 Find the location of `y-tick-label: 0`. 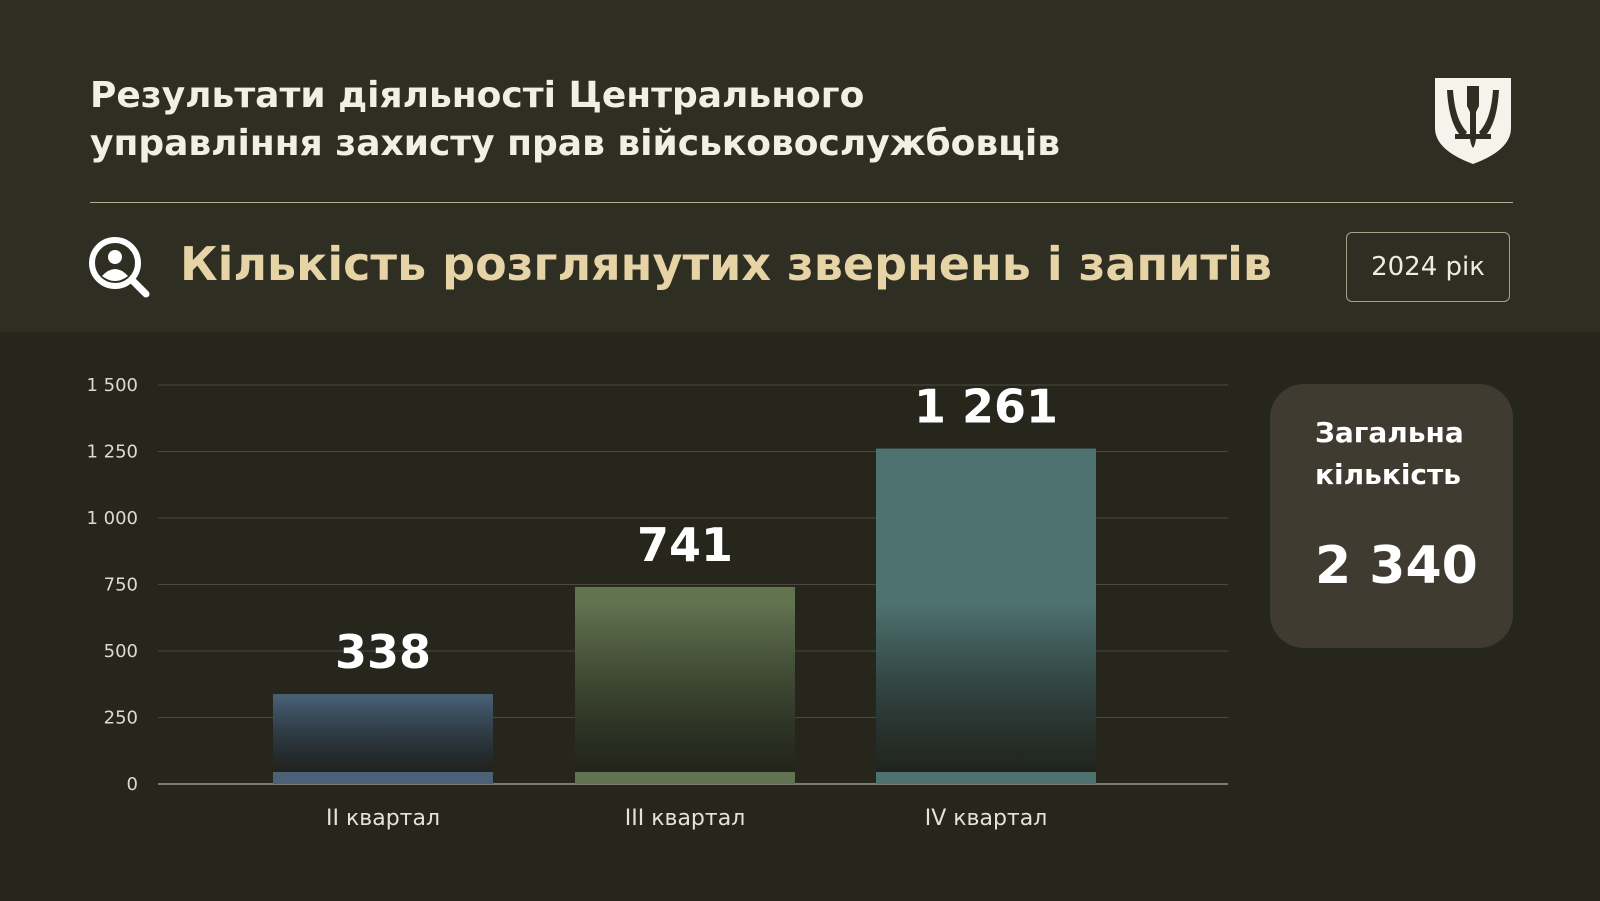

y-tick-label: 0 is located at coordinates (132, 784).